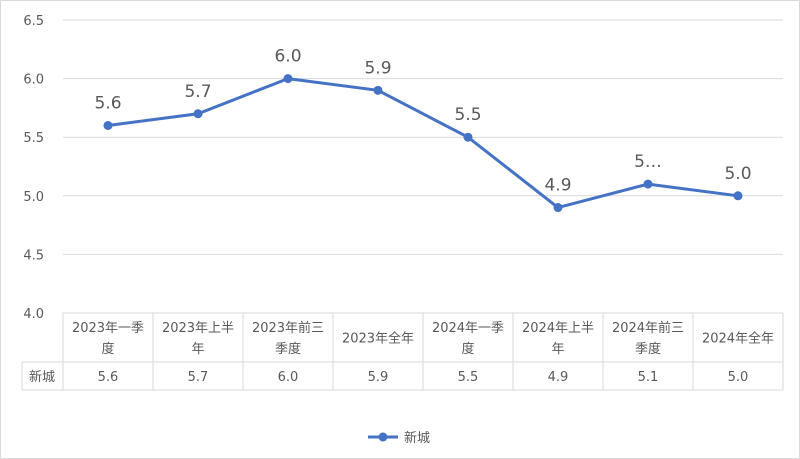 The height and width of the screenshot is (459, 800). Describe the element at coordinates (468, 328) in the screenshot. I see `category-label-line: 2024年一季` at that location.